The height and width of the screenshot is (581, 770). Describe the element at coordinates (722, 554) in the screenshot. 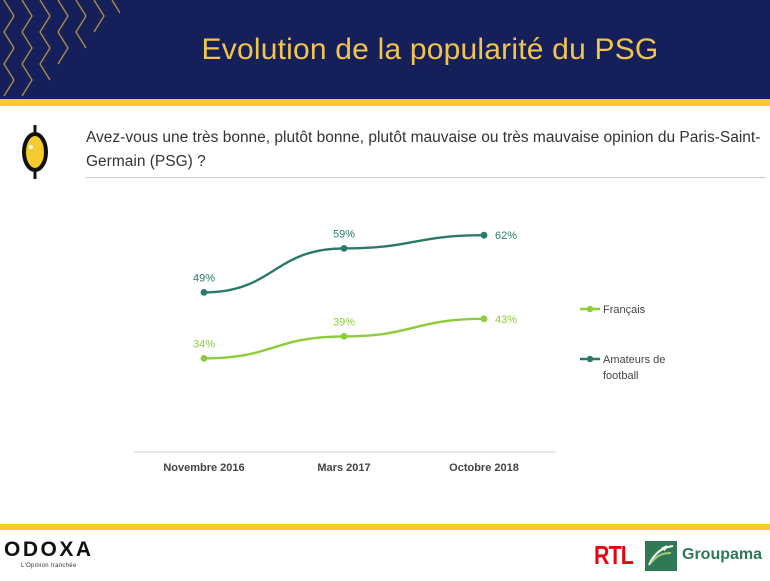

I see `groupama-logo-text: Groupama` at that location.